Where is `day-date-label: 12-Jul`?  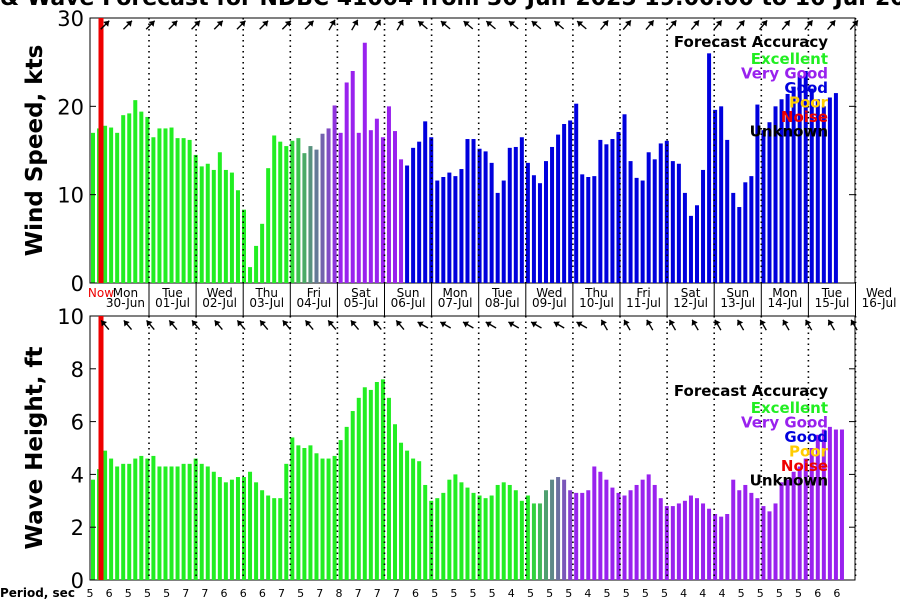
day-date-label: 12-Jul is located at coordinates (690, 303).